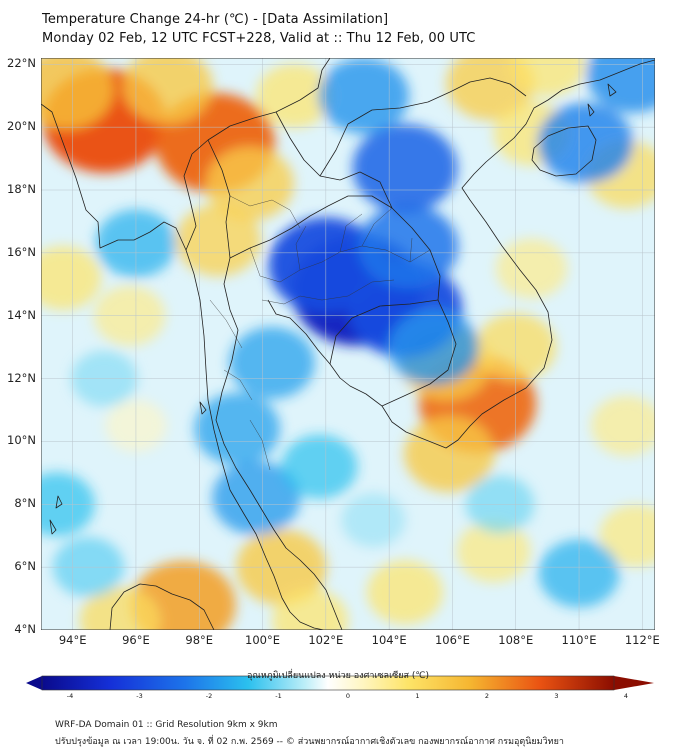  I want to click on lon-label: 104°E, so click(389, 640).